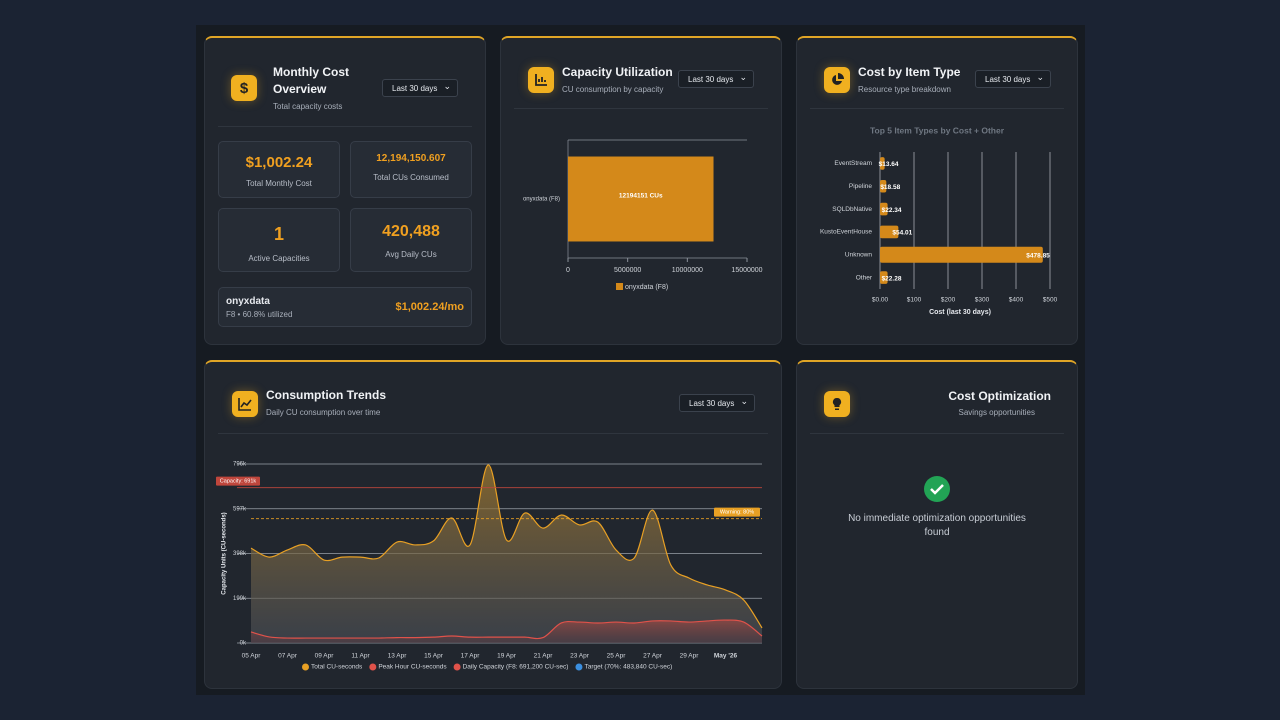 Image resolution: width=1280 pixels, height=720 pixels. I want to click on stat-value: 1, so click(278, 234).